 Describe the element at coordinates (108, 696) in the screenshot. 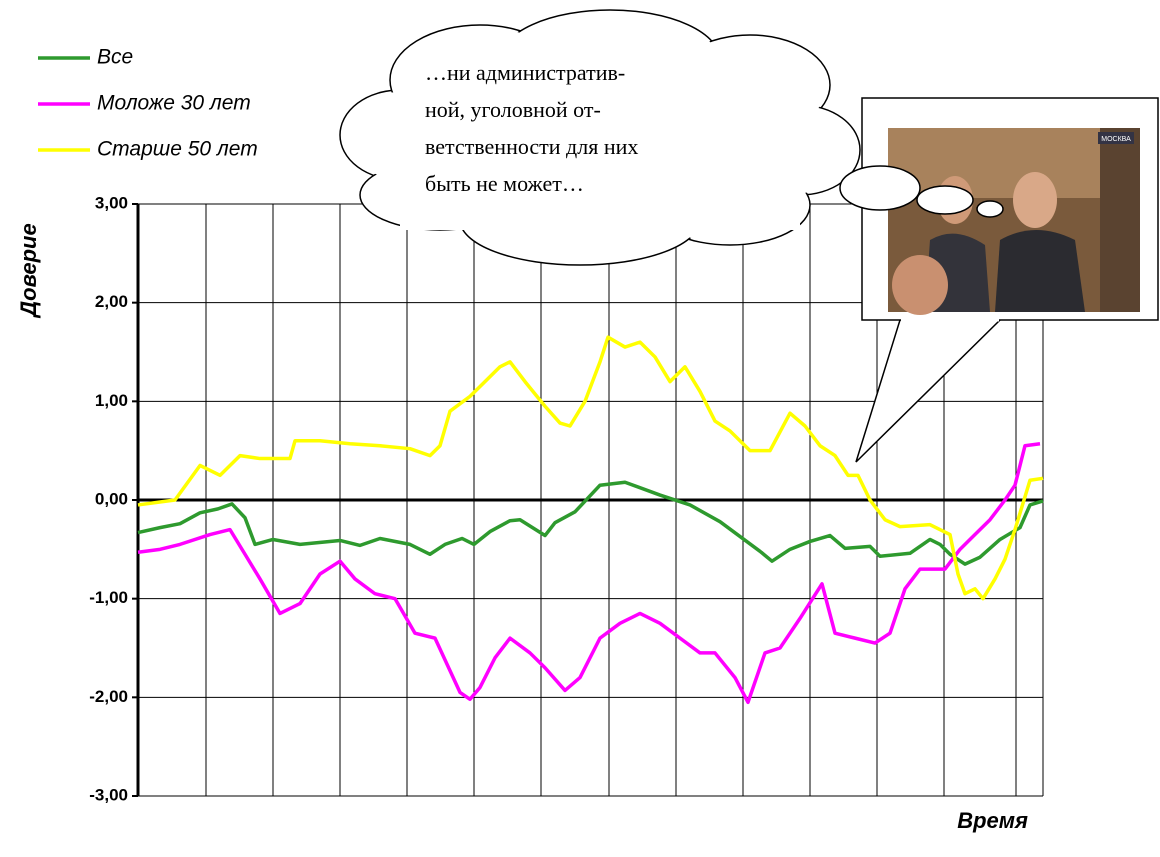

I see `y-tick-label: -2,00` at that location.